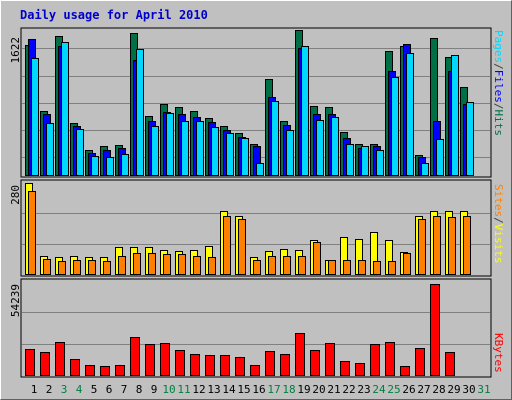  I want to click on day-label-27: 27, so click(423, 389).